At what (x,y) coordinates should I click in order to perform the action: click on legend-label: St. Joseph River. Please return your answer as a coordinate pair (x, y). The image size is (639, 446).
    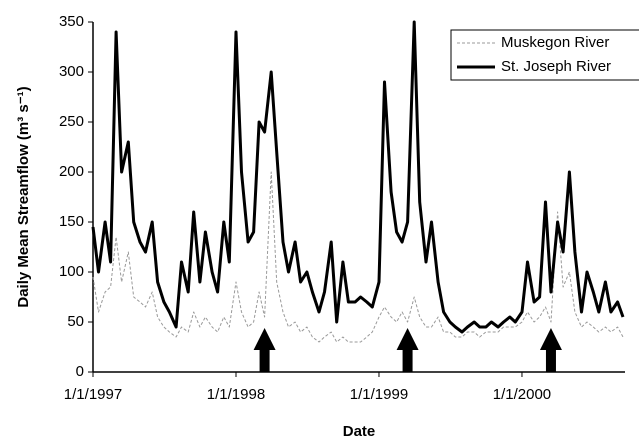
    Looking at the image, I should click on (556, 66).